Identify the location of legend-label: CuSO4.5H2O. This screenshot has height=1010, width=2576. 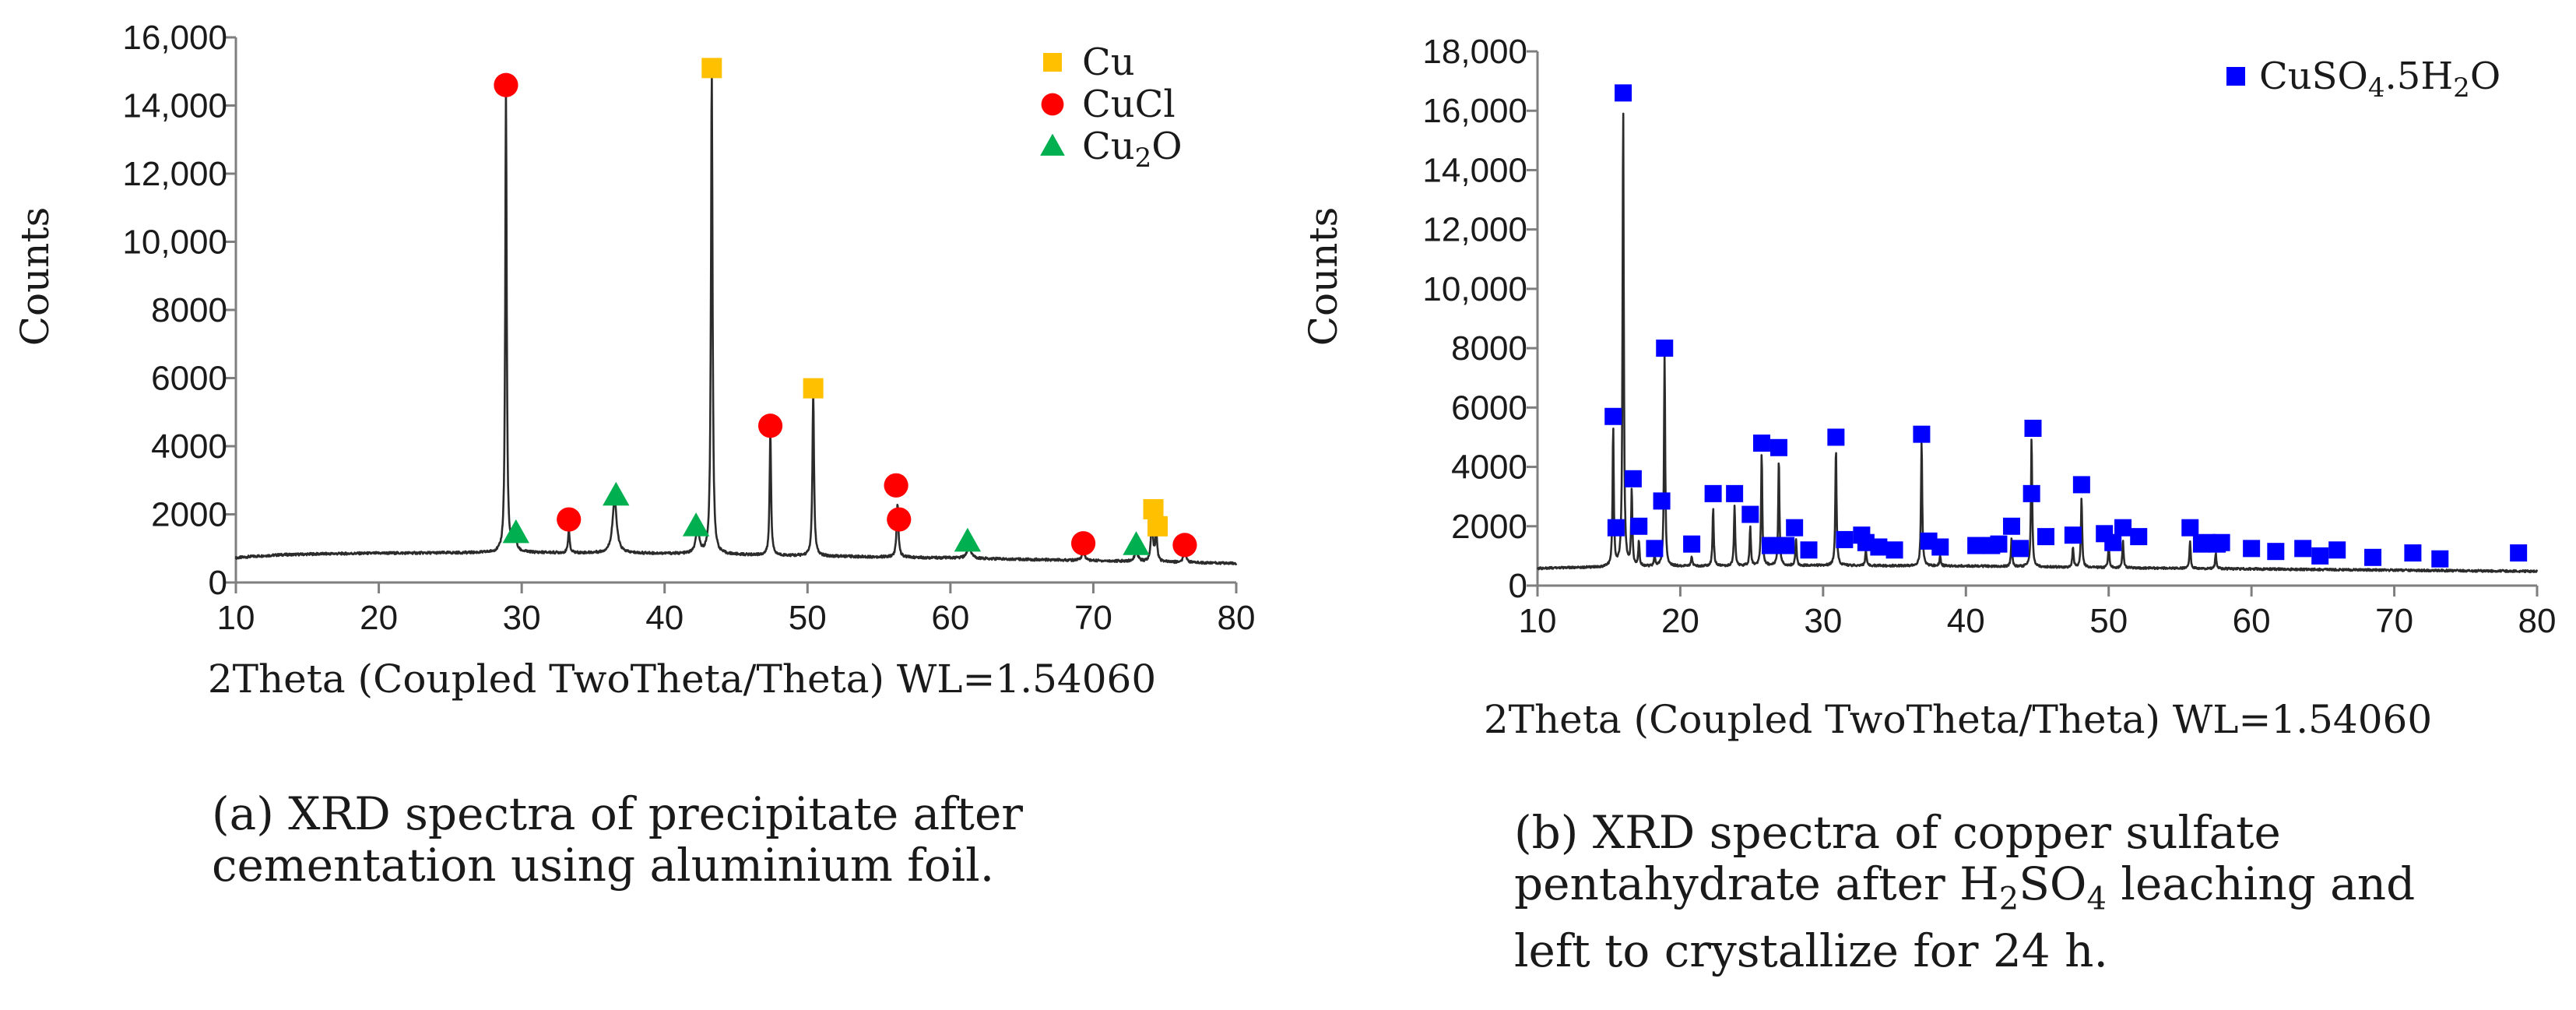
(2379, 79).